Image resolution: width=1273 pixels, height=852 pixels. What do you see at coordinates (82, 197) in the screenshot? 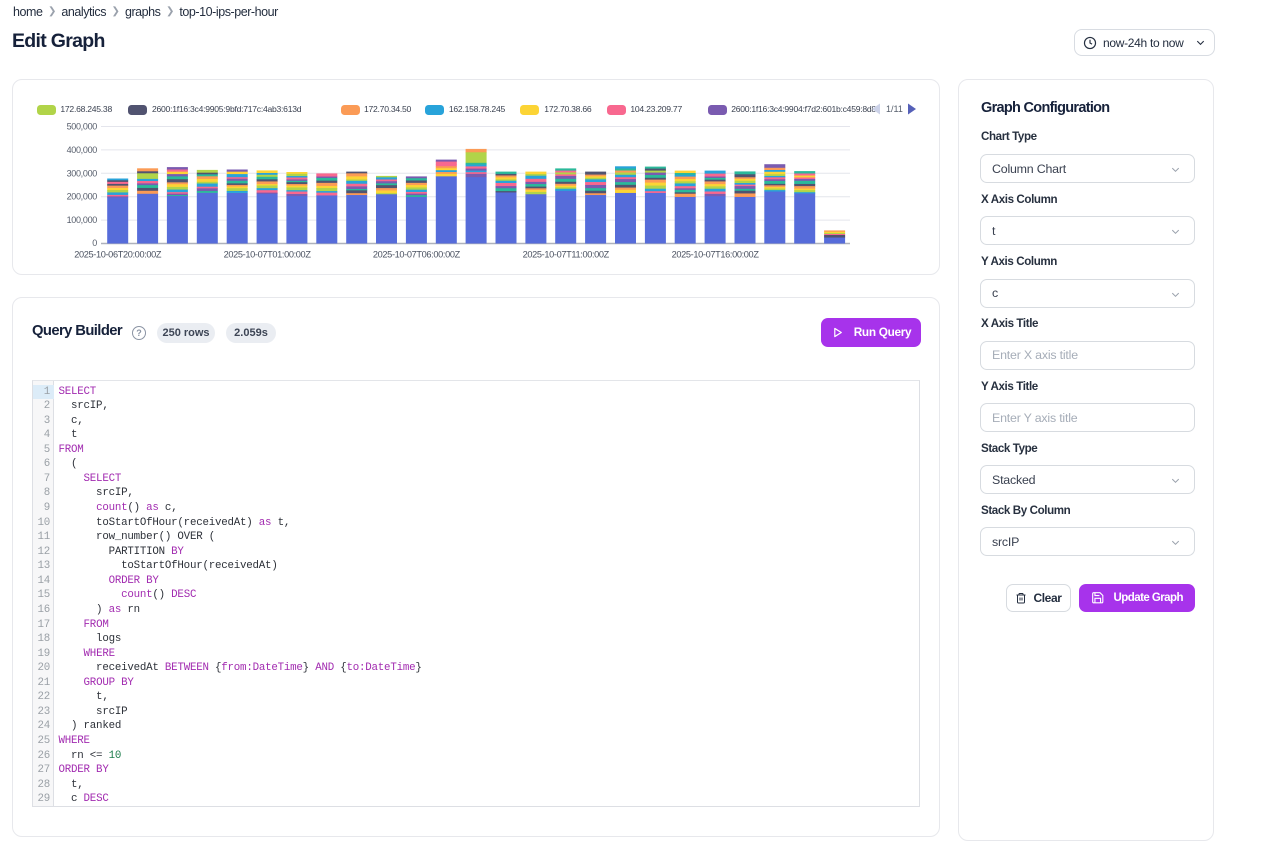
I see `svg-text: 200,000` at bounding box center [82, 197].